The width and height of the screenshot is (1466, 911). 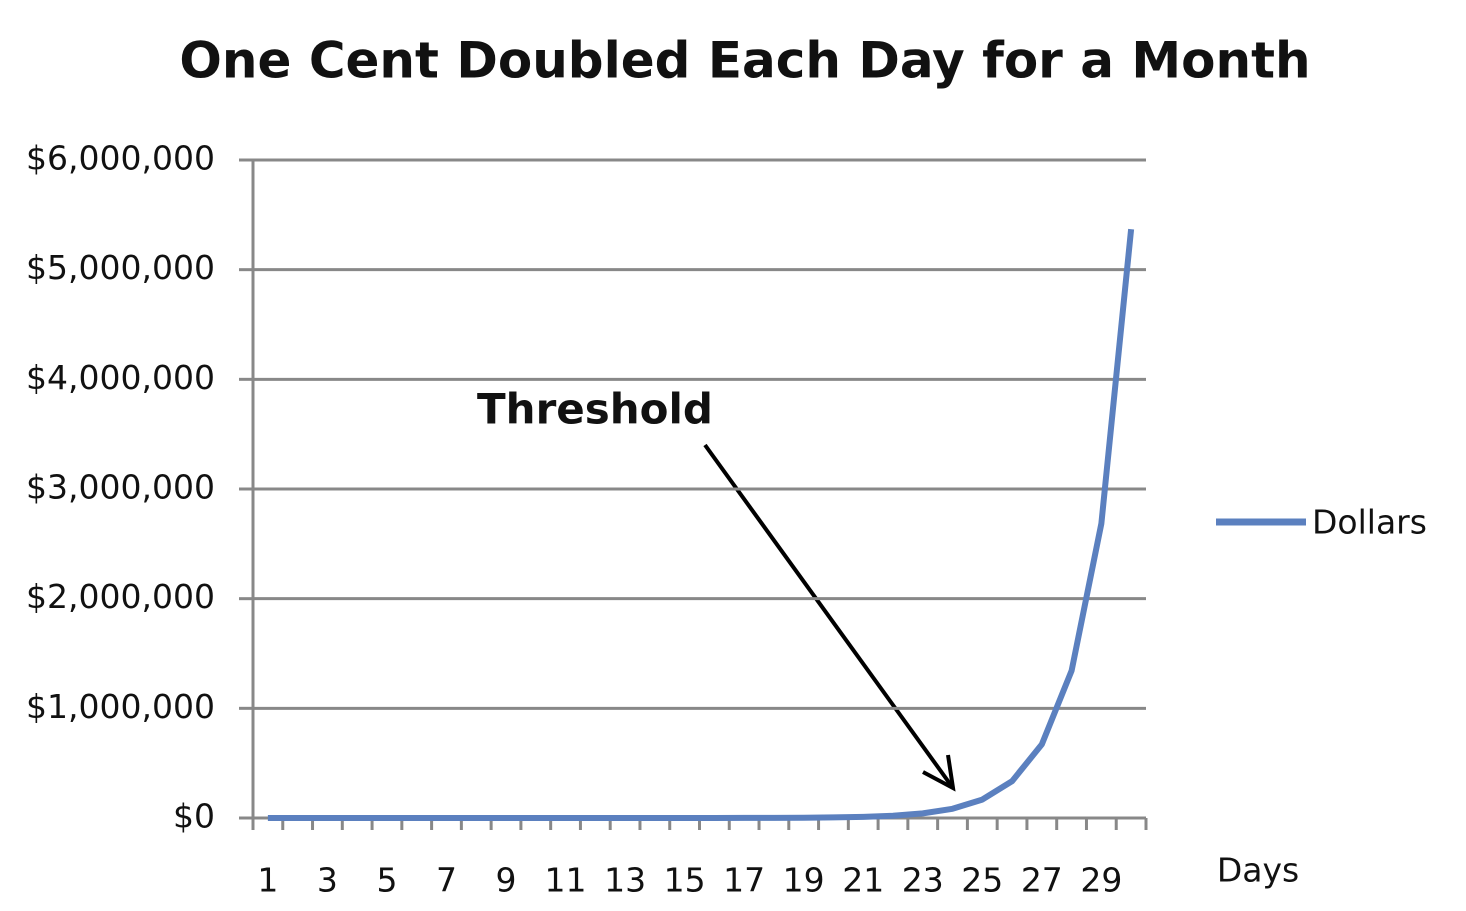 I want to click on x-axis-label: Days, so click(x=1258, y=870).